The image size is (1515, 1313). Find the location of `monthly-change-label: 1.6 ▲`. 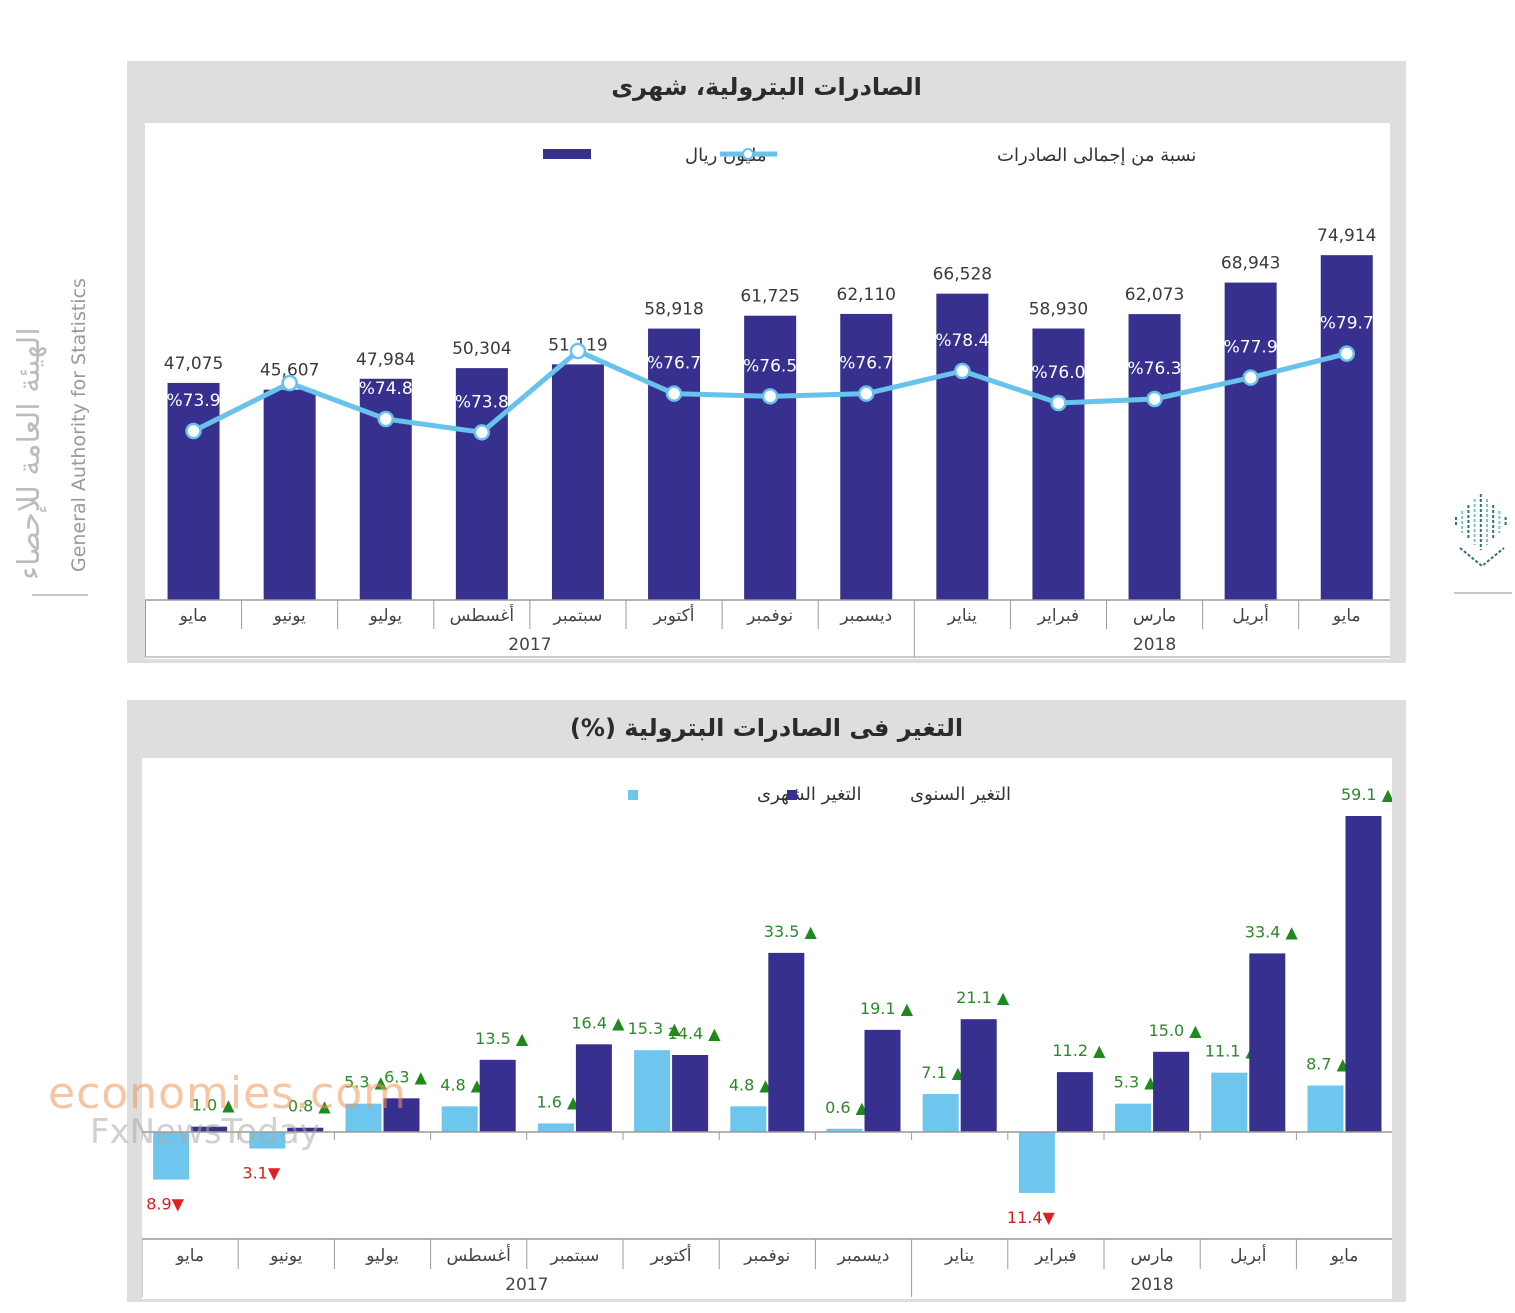

monthly-change-label: 1.6 ▲ is located at coordinates (558, 1101).